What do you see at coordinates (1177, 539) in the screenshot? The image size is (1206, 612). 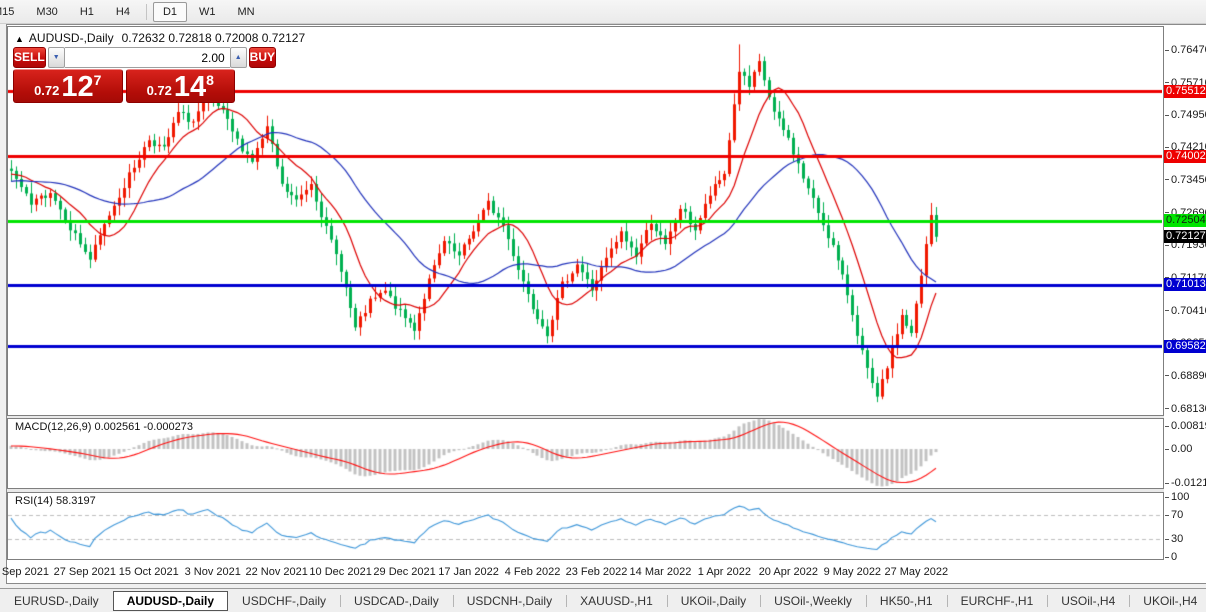 I see `rsi-axis-label: 30` at bounding box center [1177, 539].